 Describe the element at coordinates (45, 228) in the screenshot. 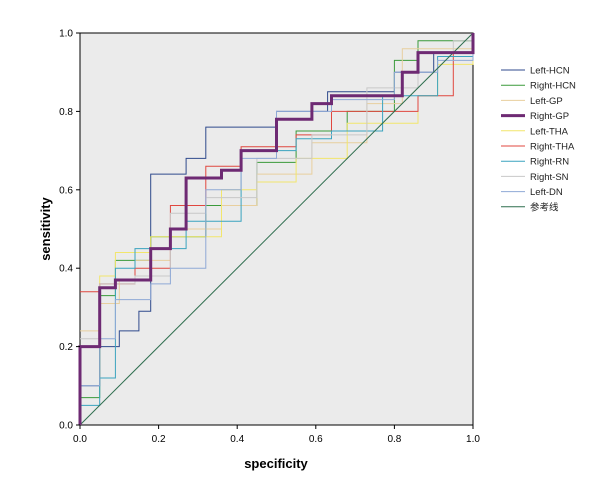

I see `y-axis-title: sensitivity` at that location.